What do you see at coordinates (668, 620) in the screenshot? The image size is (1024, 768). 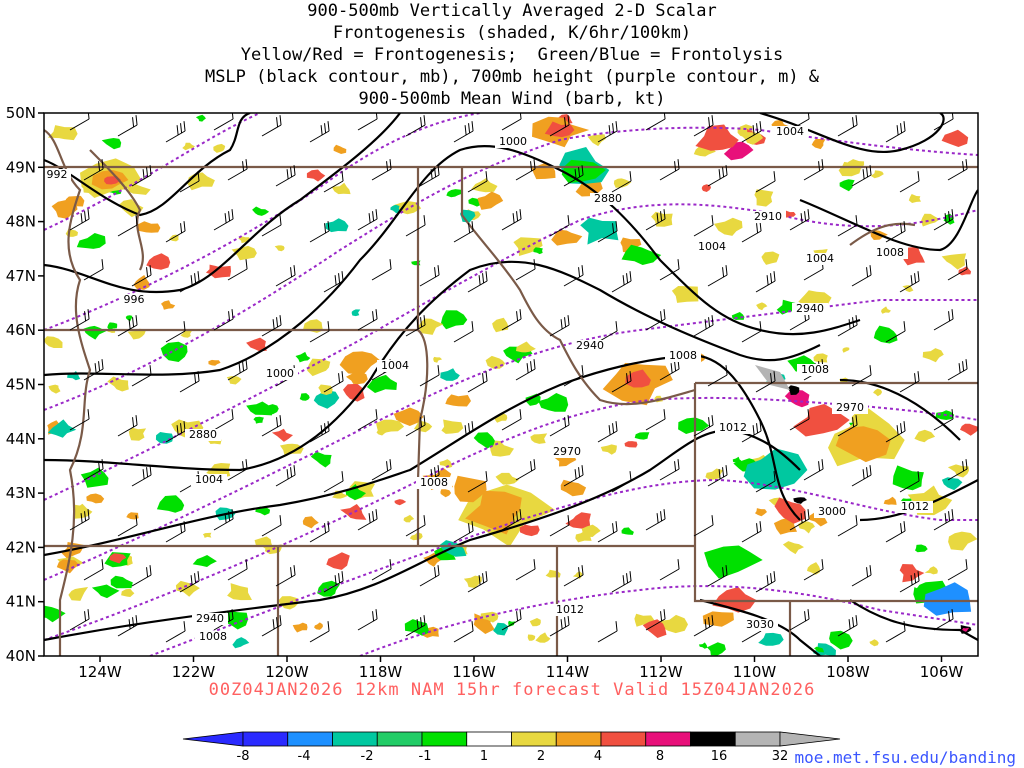 I see `height-contour-line` at bounding box center [668, 620].